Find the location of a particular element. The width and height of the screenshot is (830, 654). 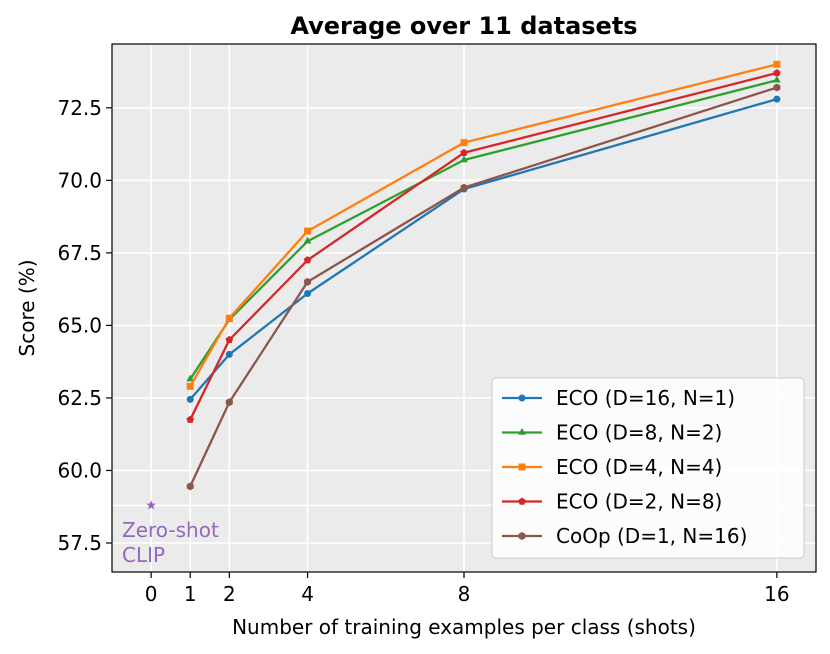

x-tick-label: 1 is located at coordinates (190, 594).